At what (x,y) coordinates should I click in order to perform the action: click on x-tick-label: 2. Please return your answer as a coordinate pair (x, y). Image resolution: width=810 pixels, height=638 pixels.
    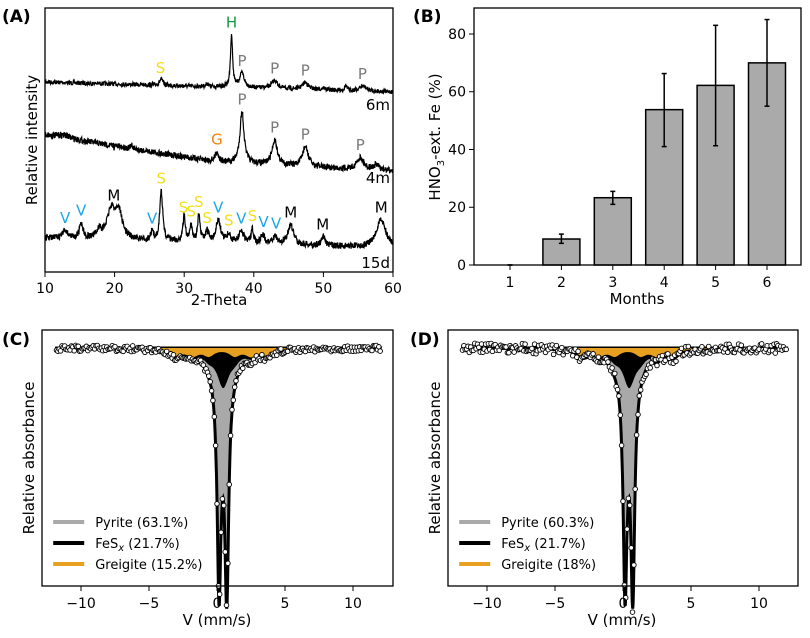
    Looking at the image, I should click on (561, 283).